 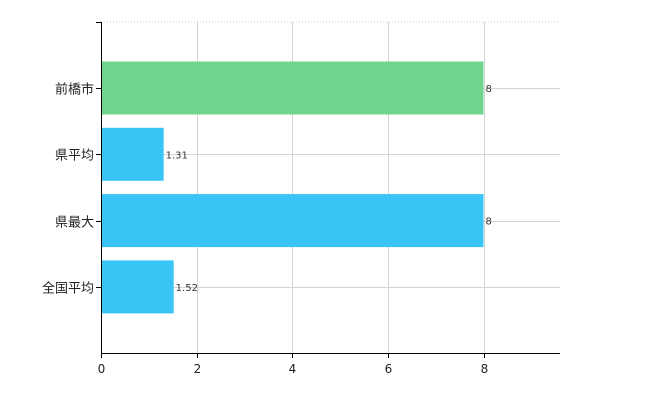 What do you see at coordinates (485, 369) in the screenshot?
I see `x-tick-label: 8` at bounding box center [485, 369].